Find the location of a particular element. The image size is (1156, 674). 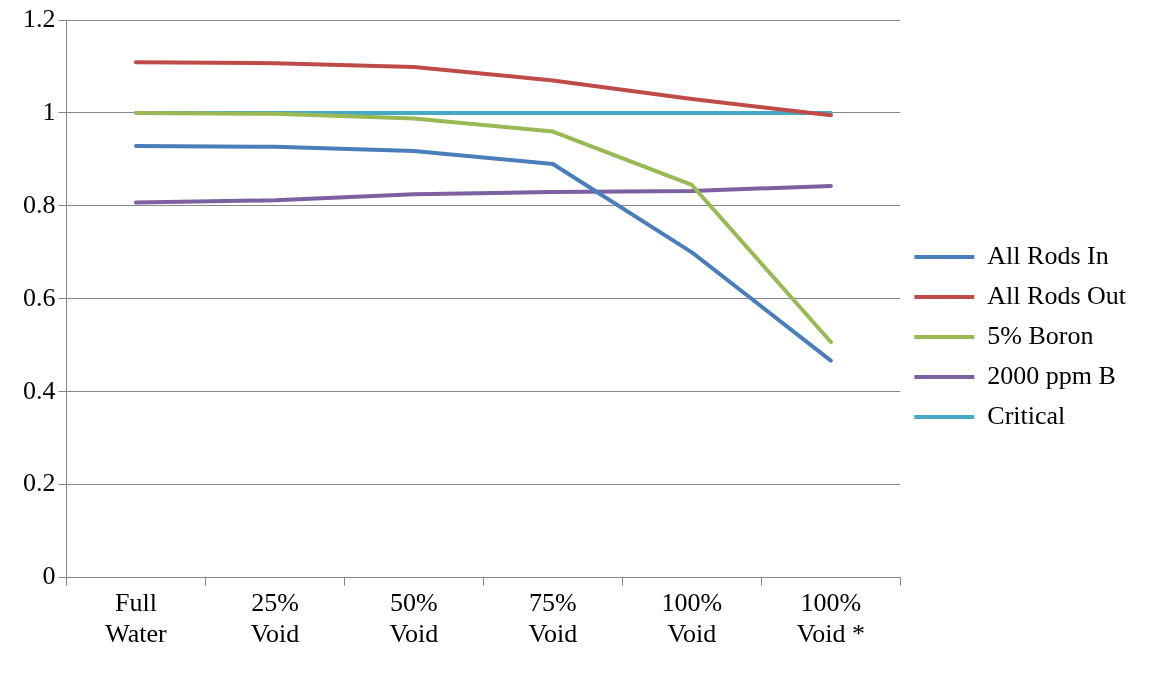

y-tick-label: 0.8 is located at coordinates (39, 204).